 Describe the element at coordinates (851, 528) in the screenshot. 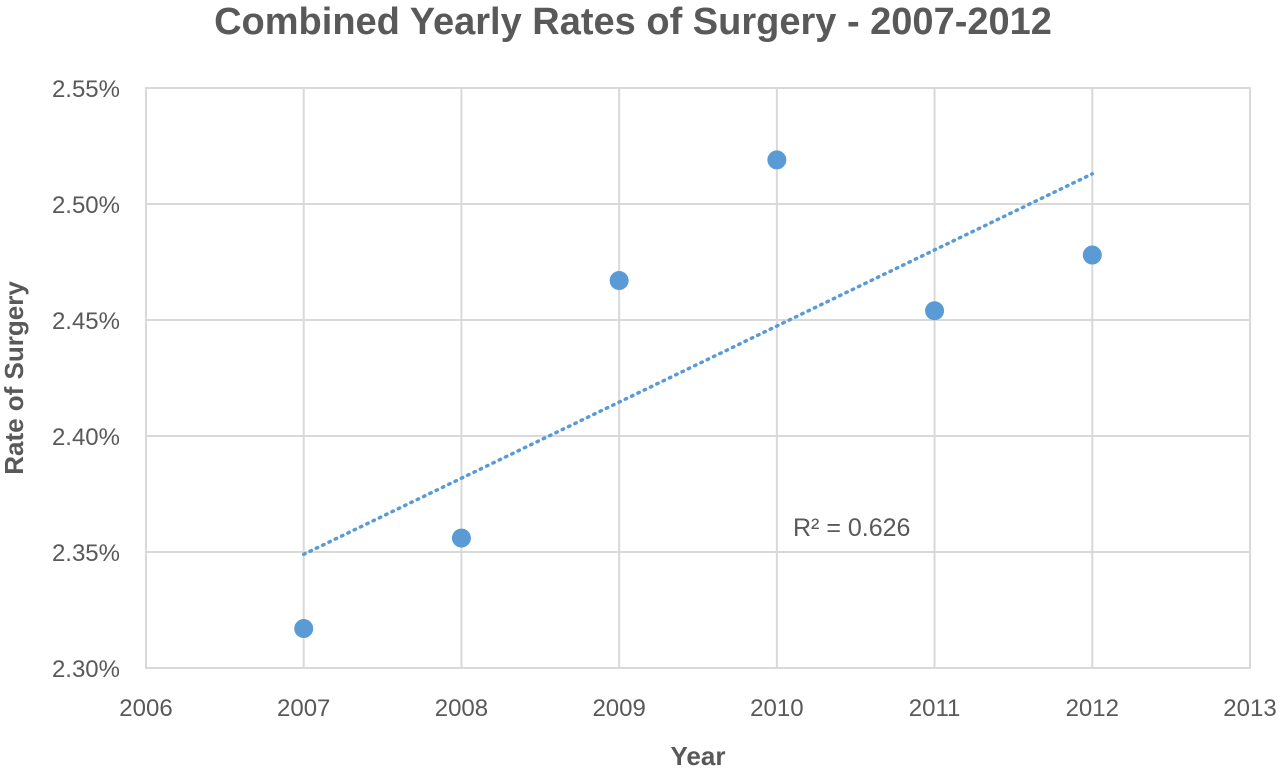

I see `r-squared-annotation: R² = 0.626` at that location.